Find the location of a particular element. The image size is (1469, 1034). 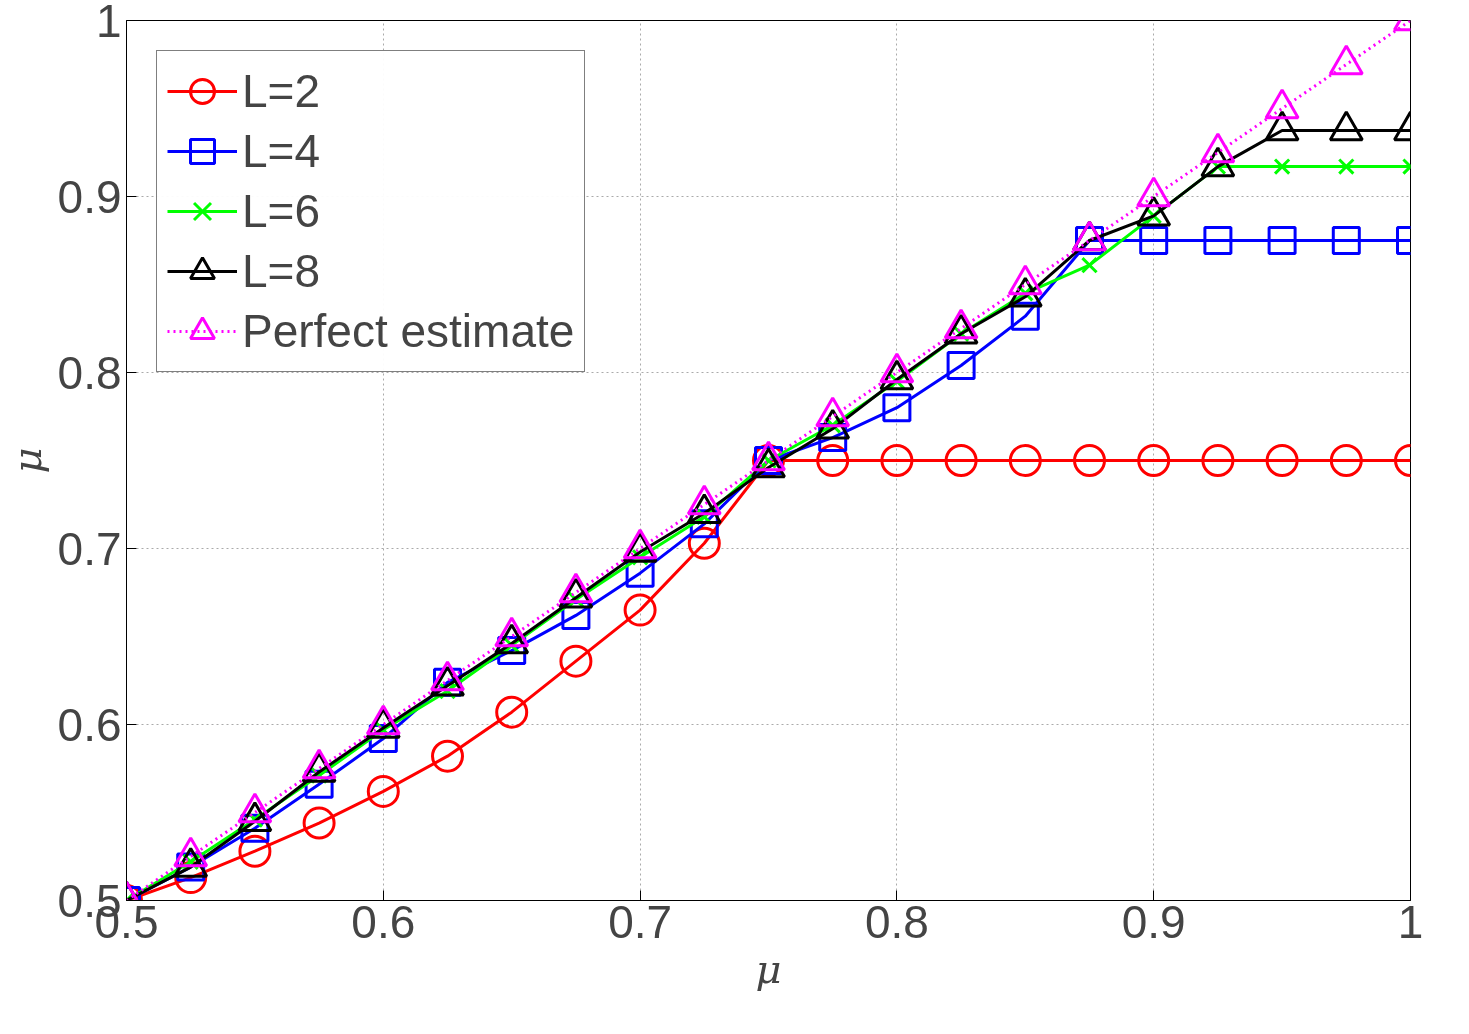

x-tick-label: 0.8 is located at coordinates (896, 921).